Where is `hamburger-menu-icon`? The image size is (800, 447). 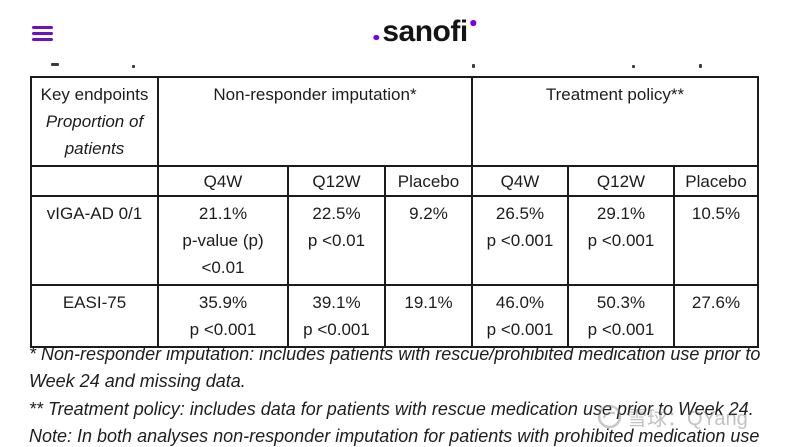 hamburger-menu-icon is located at coordinates (42, 34).